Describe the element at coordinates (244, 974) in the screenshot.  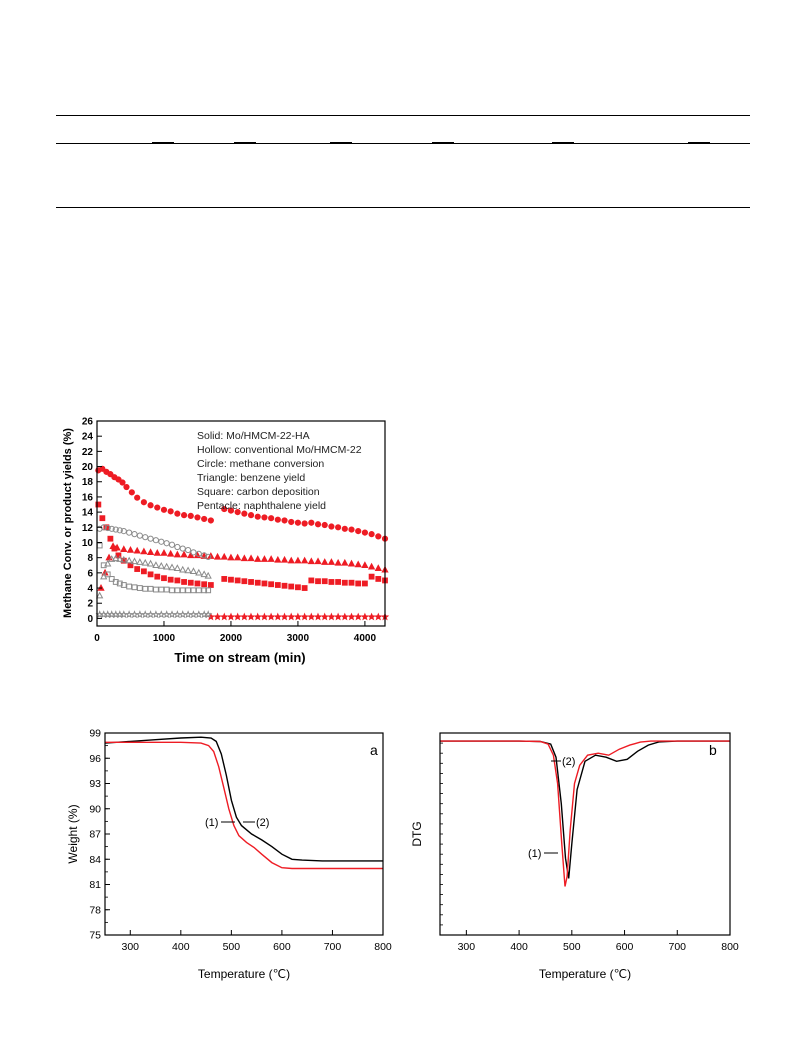
I see `x-axis-title: Temperature (℃)` at that location.